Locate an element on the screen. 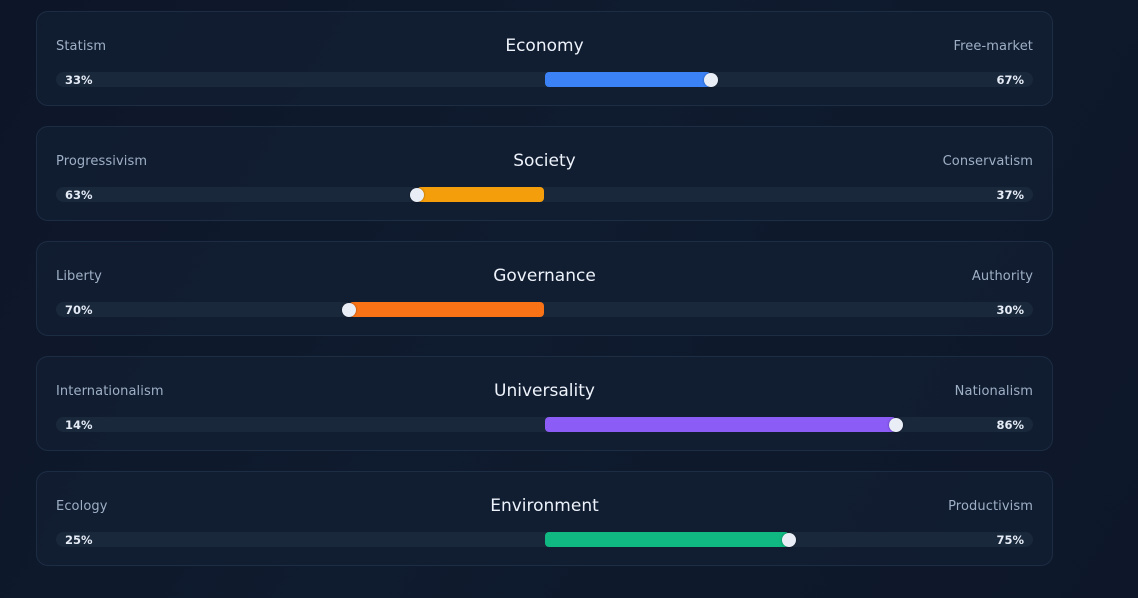 The height and width of the screenshot is (598, 1138). right-label: Nationalism is located at coordinates (993, 391).